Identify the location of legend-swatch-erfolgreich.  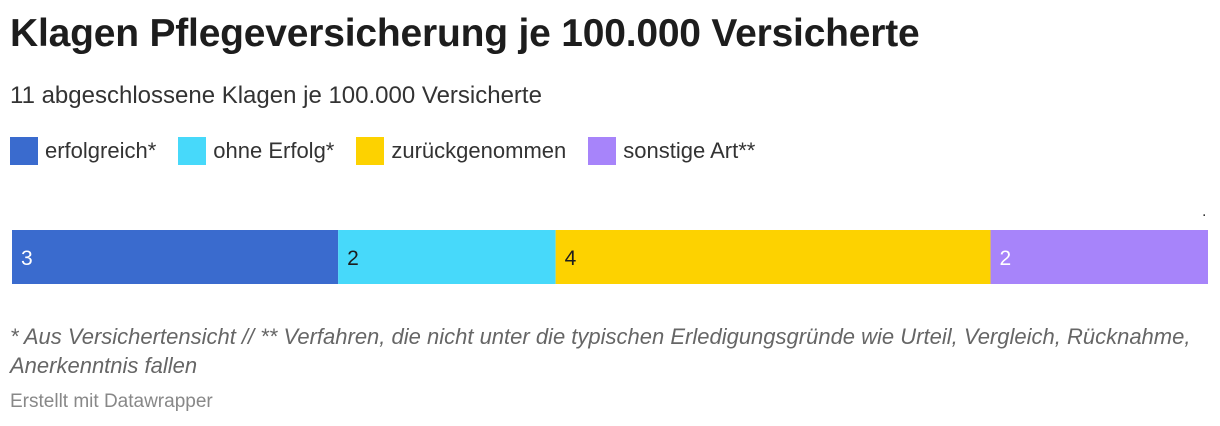
(24, 151).